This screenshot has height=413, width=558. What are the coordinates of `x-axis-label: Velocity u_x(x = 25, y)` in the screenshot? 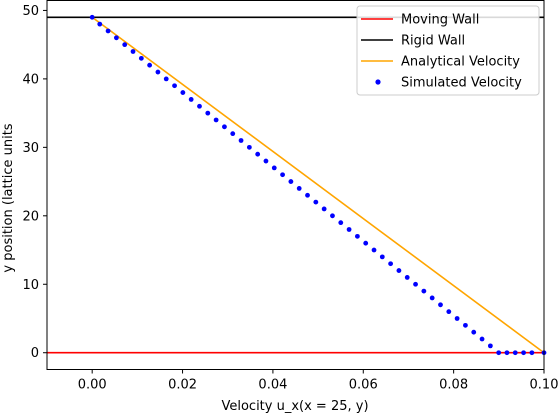 It's located at (294, 406).